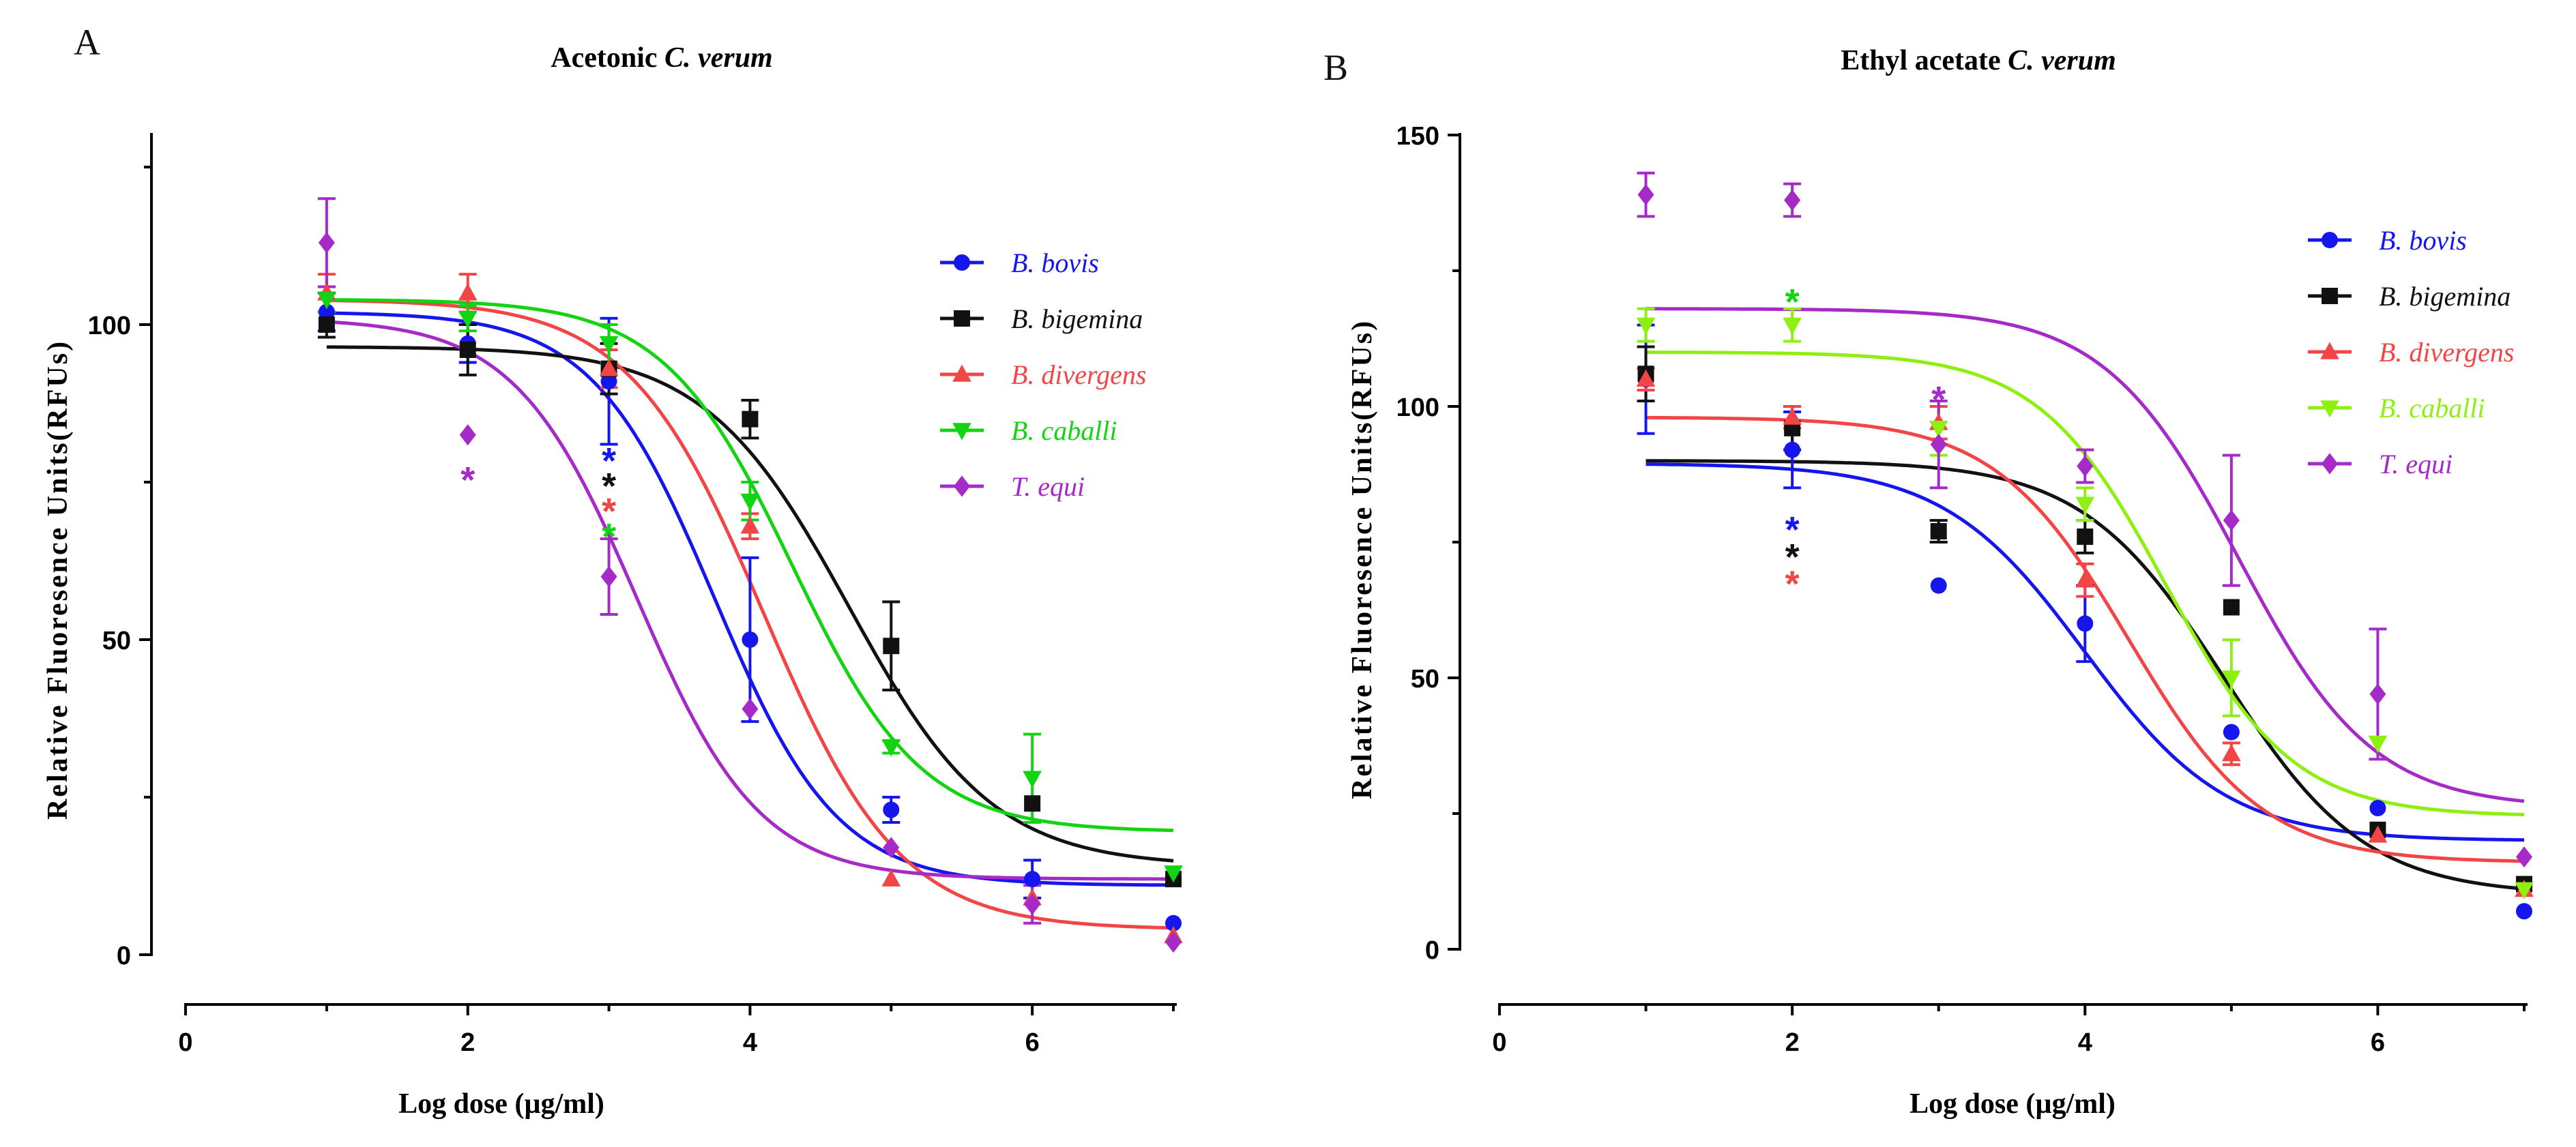 This screenshot has height=1147, width=2576. Describe the element at coordinates (2085, 555) in the screenshot. I see `fit-curve` at that location.